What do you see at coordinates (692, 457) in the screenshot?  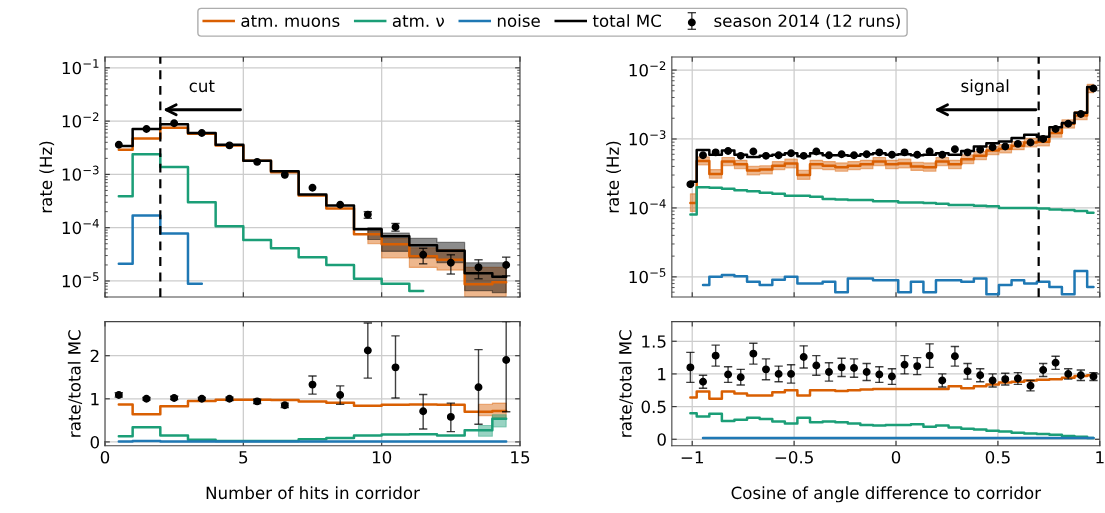 I see `x-tick-label: −1` at bounding box center [692, 457].